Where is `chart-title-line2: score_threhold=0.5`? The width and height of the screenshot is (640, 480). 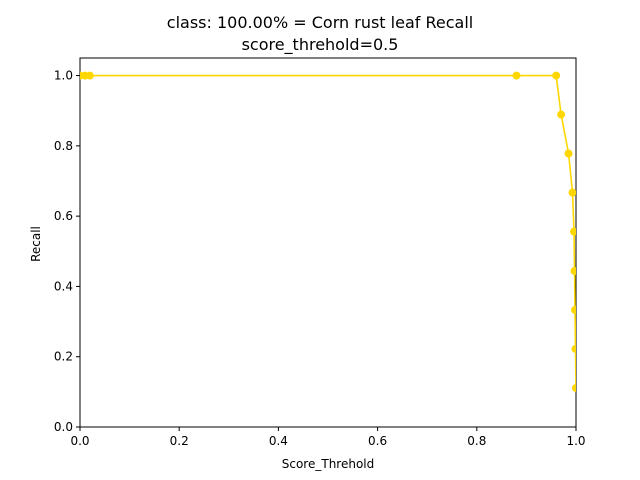
chart-title-line2: score_threhold=0.5 is located at coordinates (320, 45).